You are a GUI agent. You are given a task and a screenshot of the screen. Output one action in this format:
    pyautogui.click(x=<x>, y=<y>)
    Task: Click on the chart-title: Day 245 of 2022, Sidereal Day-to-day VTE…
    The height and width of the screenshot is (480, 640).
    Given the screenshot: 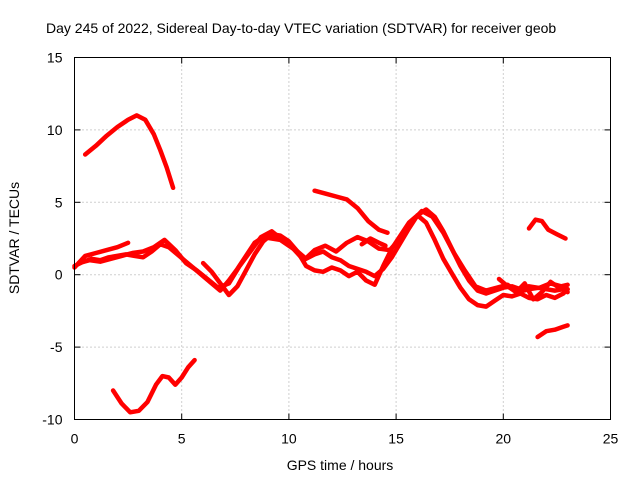 What is the action you would take?
    pyautogui.click(x=301, y=28)
    